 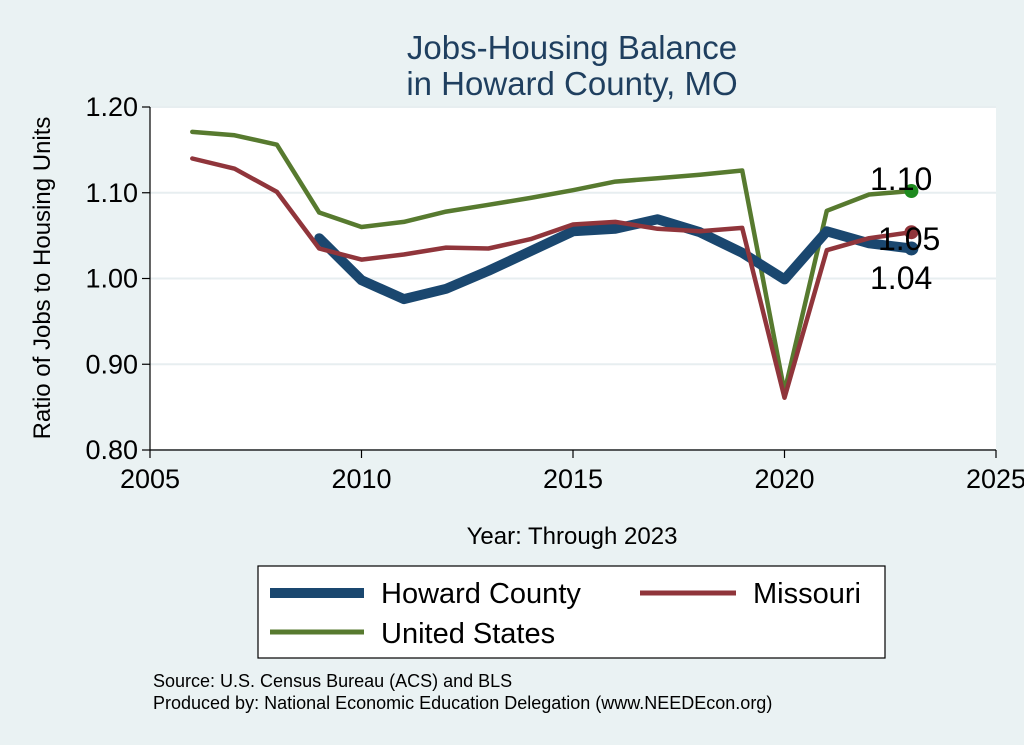 What do you see at coordinates (911, 232) in the screenshot?
I see `endpoint-marker-missouri` at bounding box center [911, 232].